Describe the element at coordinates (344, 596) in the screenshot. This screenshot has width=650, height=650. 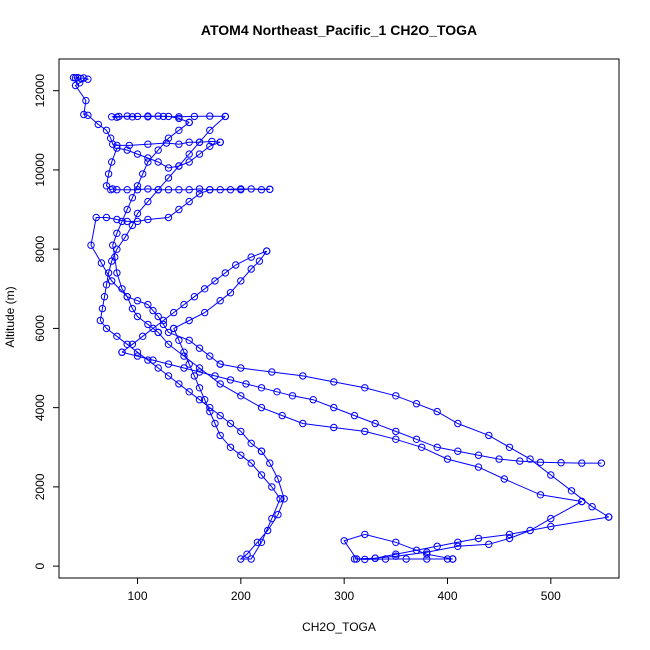
I see `x-tick-label: 300` at that location.